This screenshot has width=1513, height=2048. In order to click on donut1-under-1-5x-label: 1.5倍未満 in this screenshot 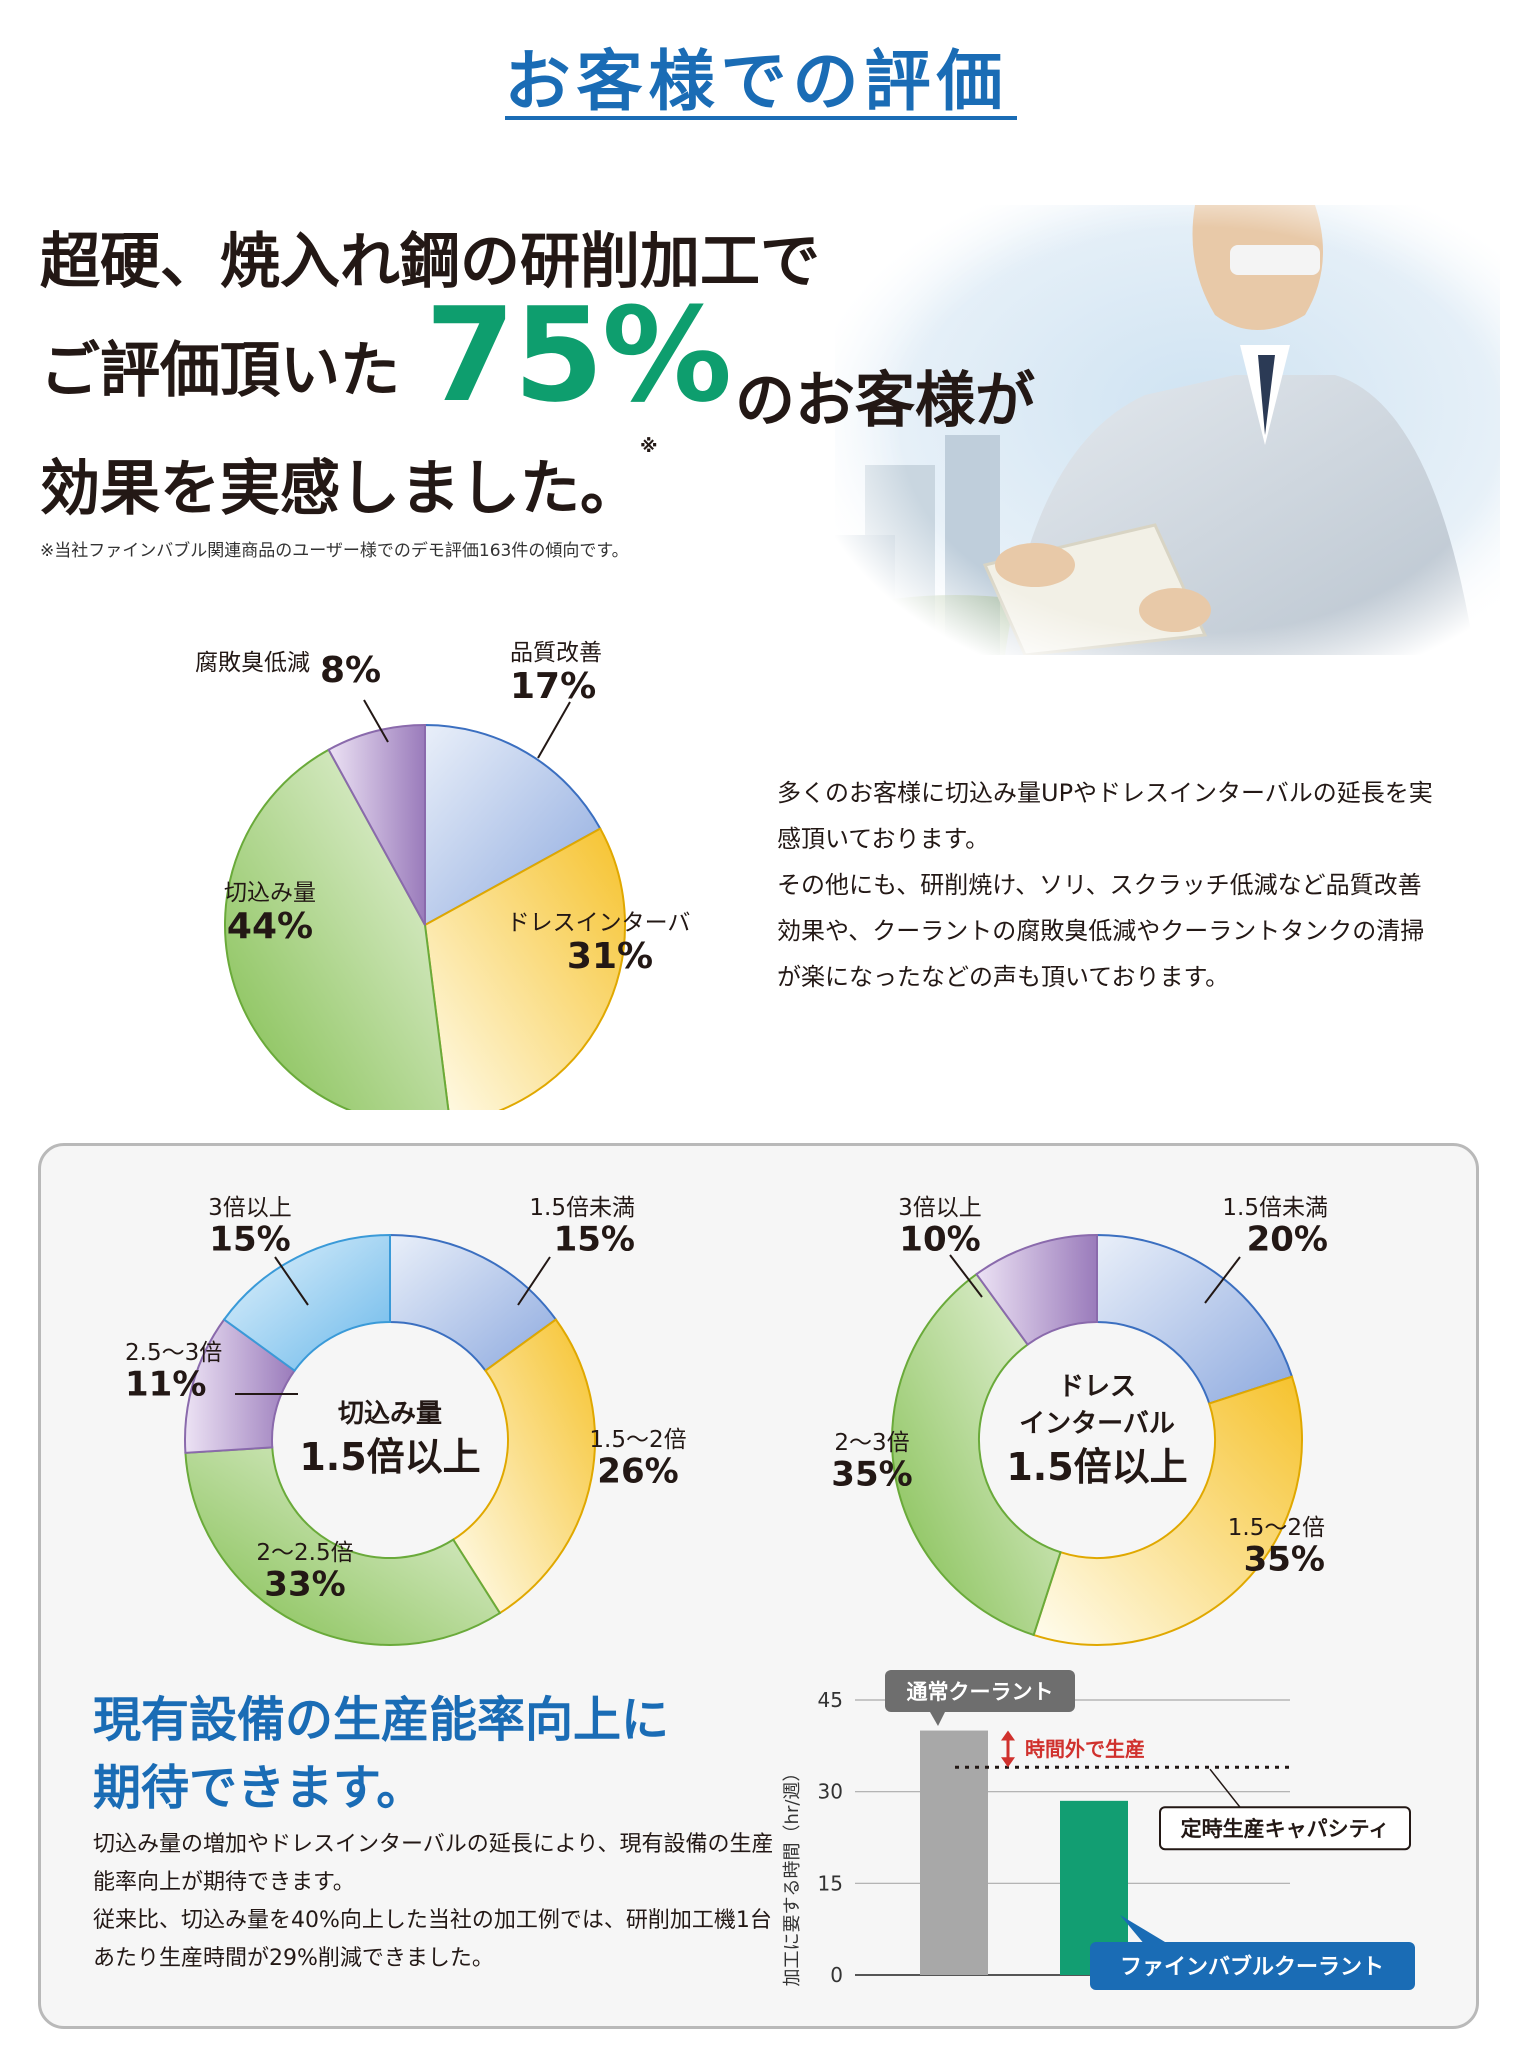, I will do `click(582, 1208)`.